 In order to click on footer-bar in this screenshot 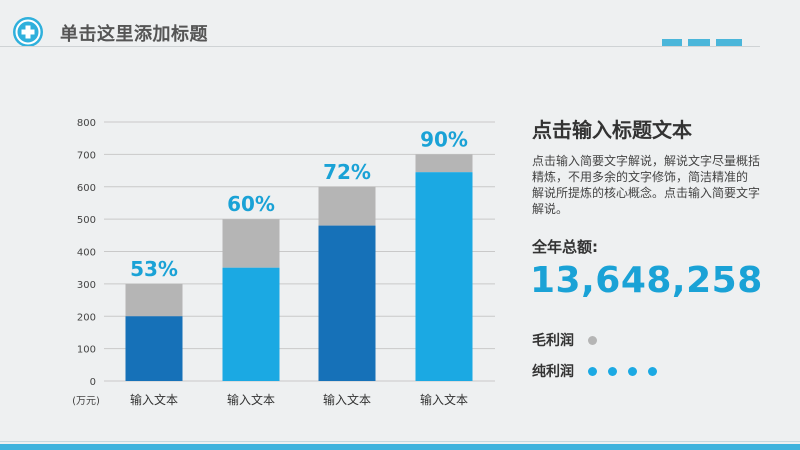, I will do `click(400, 447)`.